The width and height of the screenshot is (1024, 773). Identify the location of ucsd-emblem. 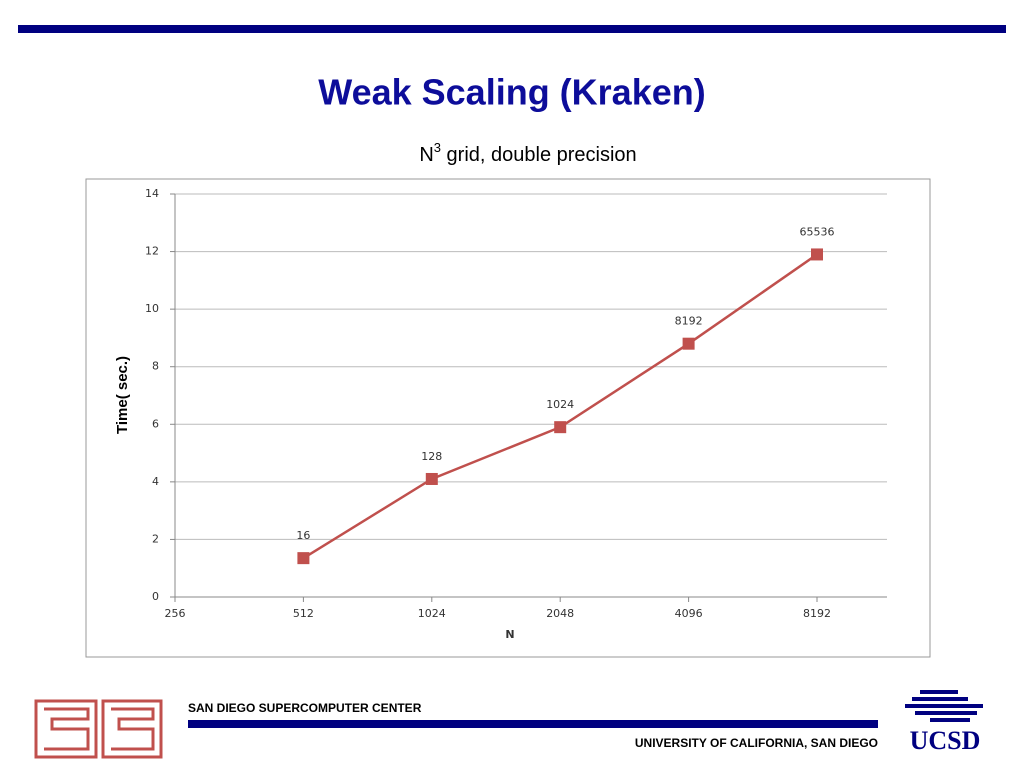
(944, 706).